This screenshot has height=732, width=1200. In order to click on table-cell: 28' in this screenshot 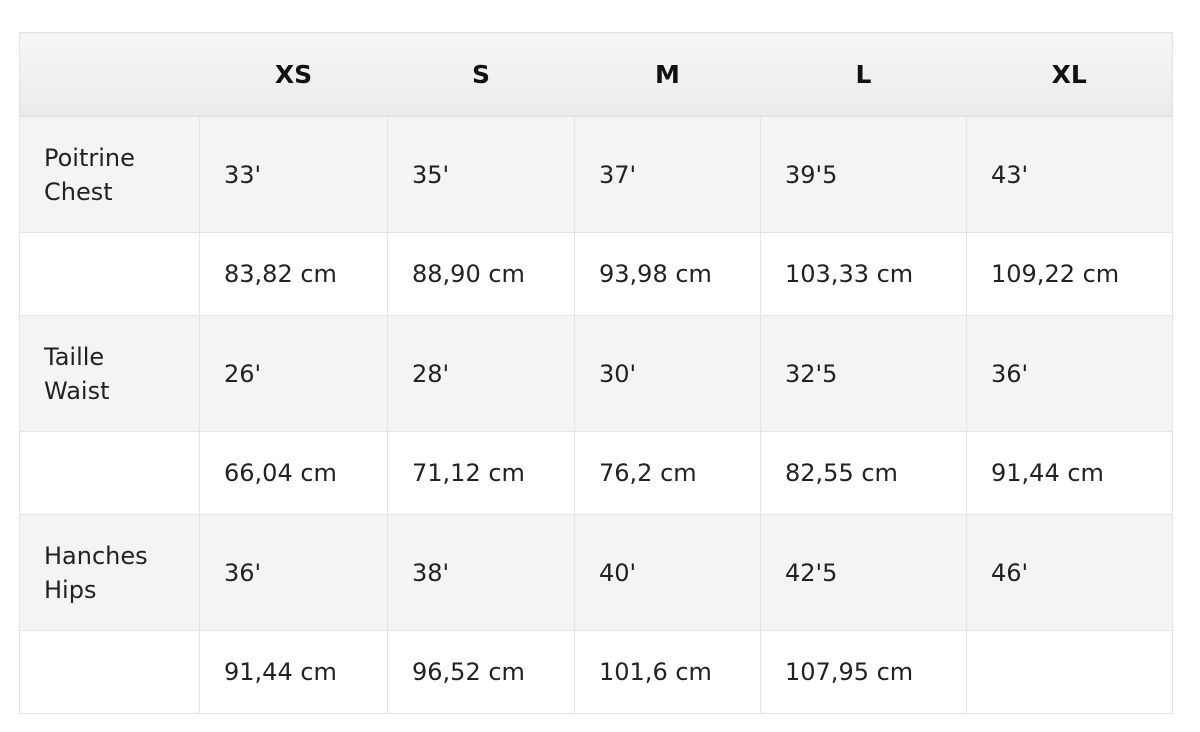, I will do `click(481, 373)`.